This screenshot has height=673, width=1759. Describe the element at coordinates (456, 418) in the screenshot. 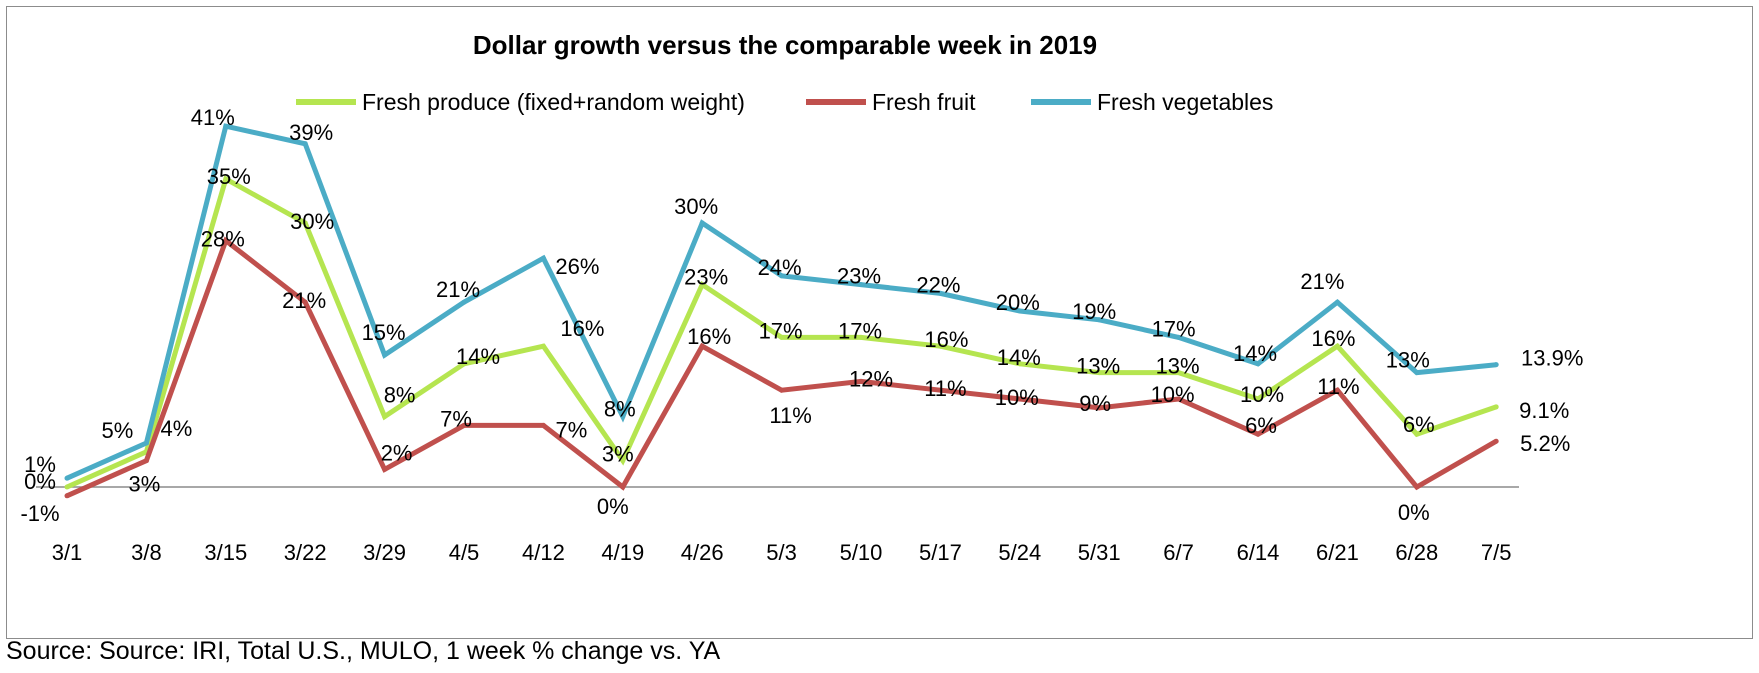

I see `data-label: 7%` at that location.